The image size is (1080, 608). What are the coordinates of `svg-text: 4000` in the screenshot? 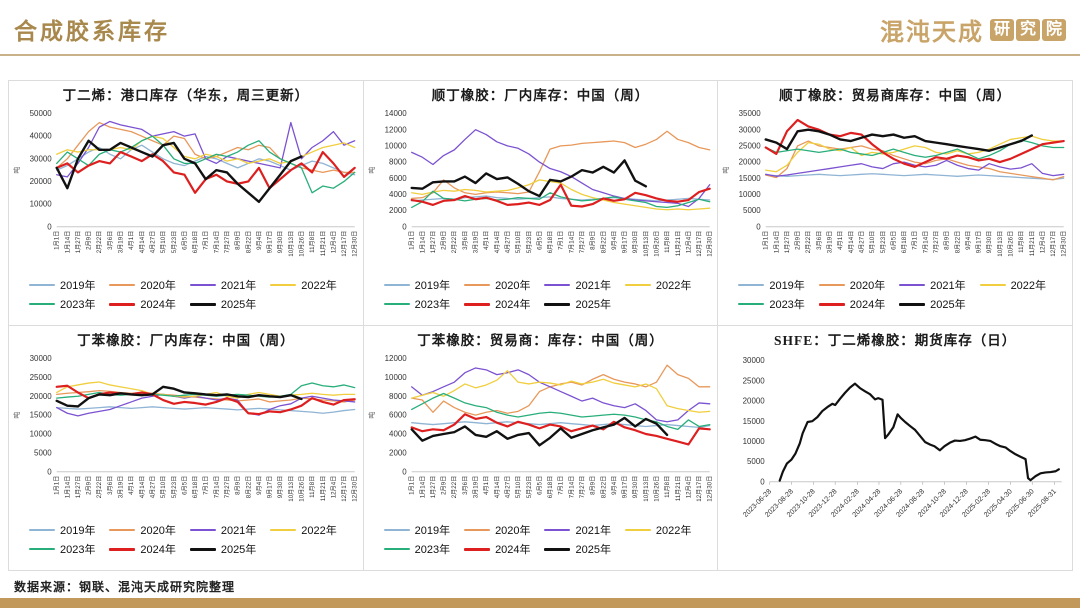 It's located at (398, 434).